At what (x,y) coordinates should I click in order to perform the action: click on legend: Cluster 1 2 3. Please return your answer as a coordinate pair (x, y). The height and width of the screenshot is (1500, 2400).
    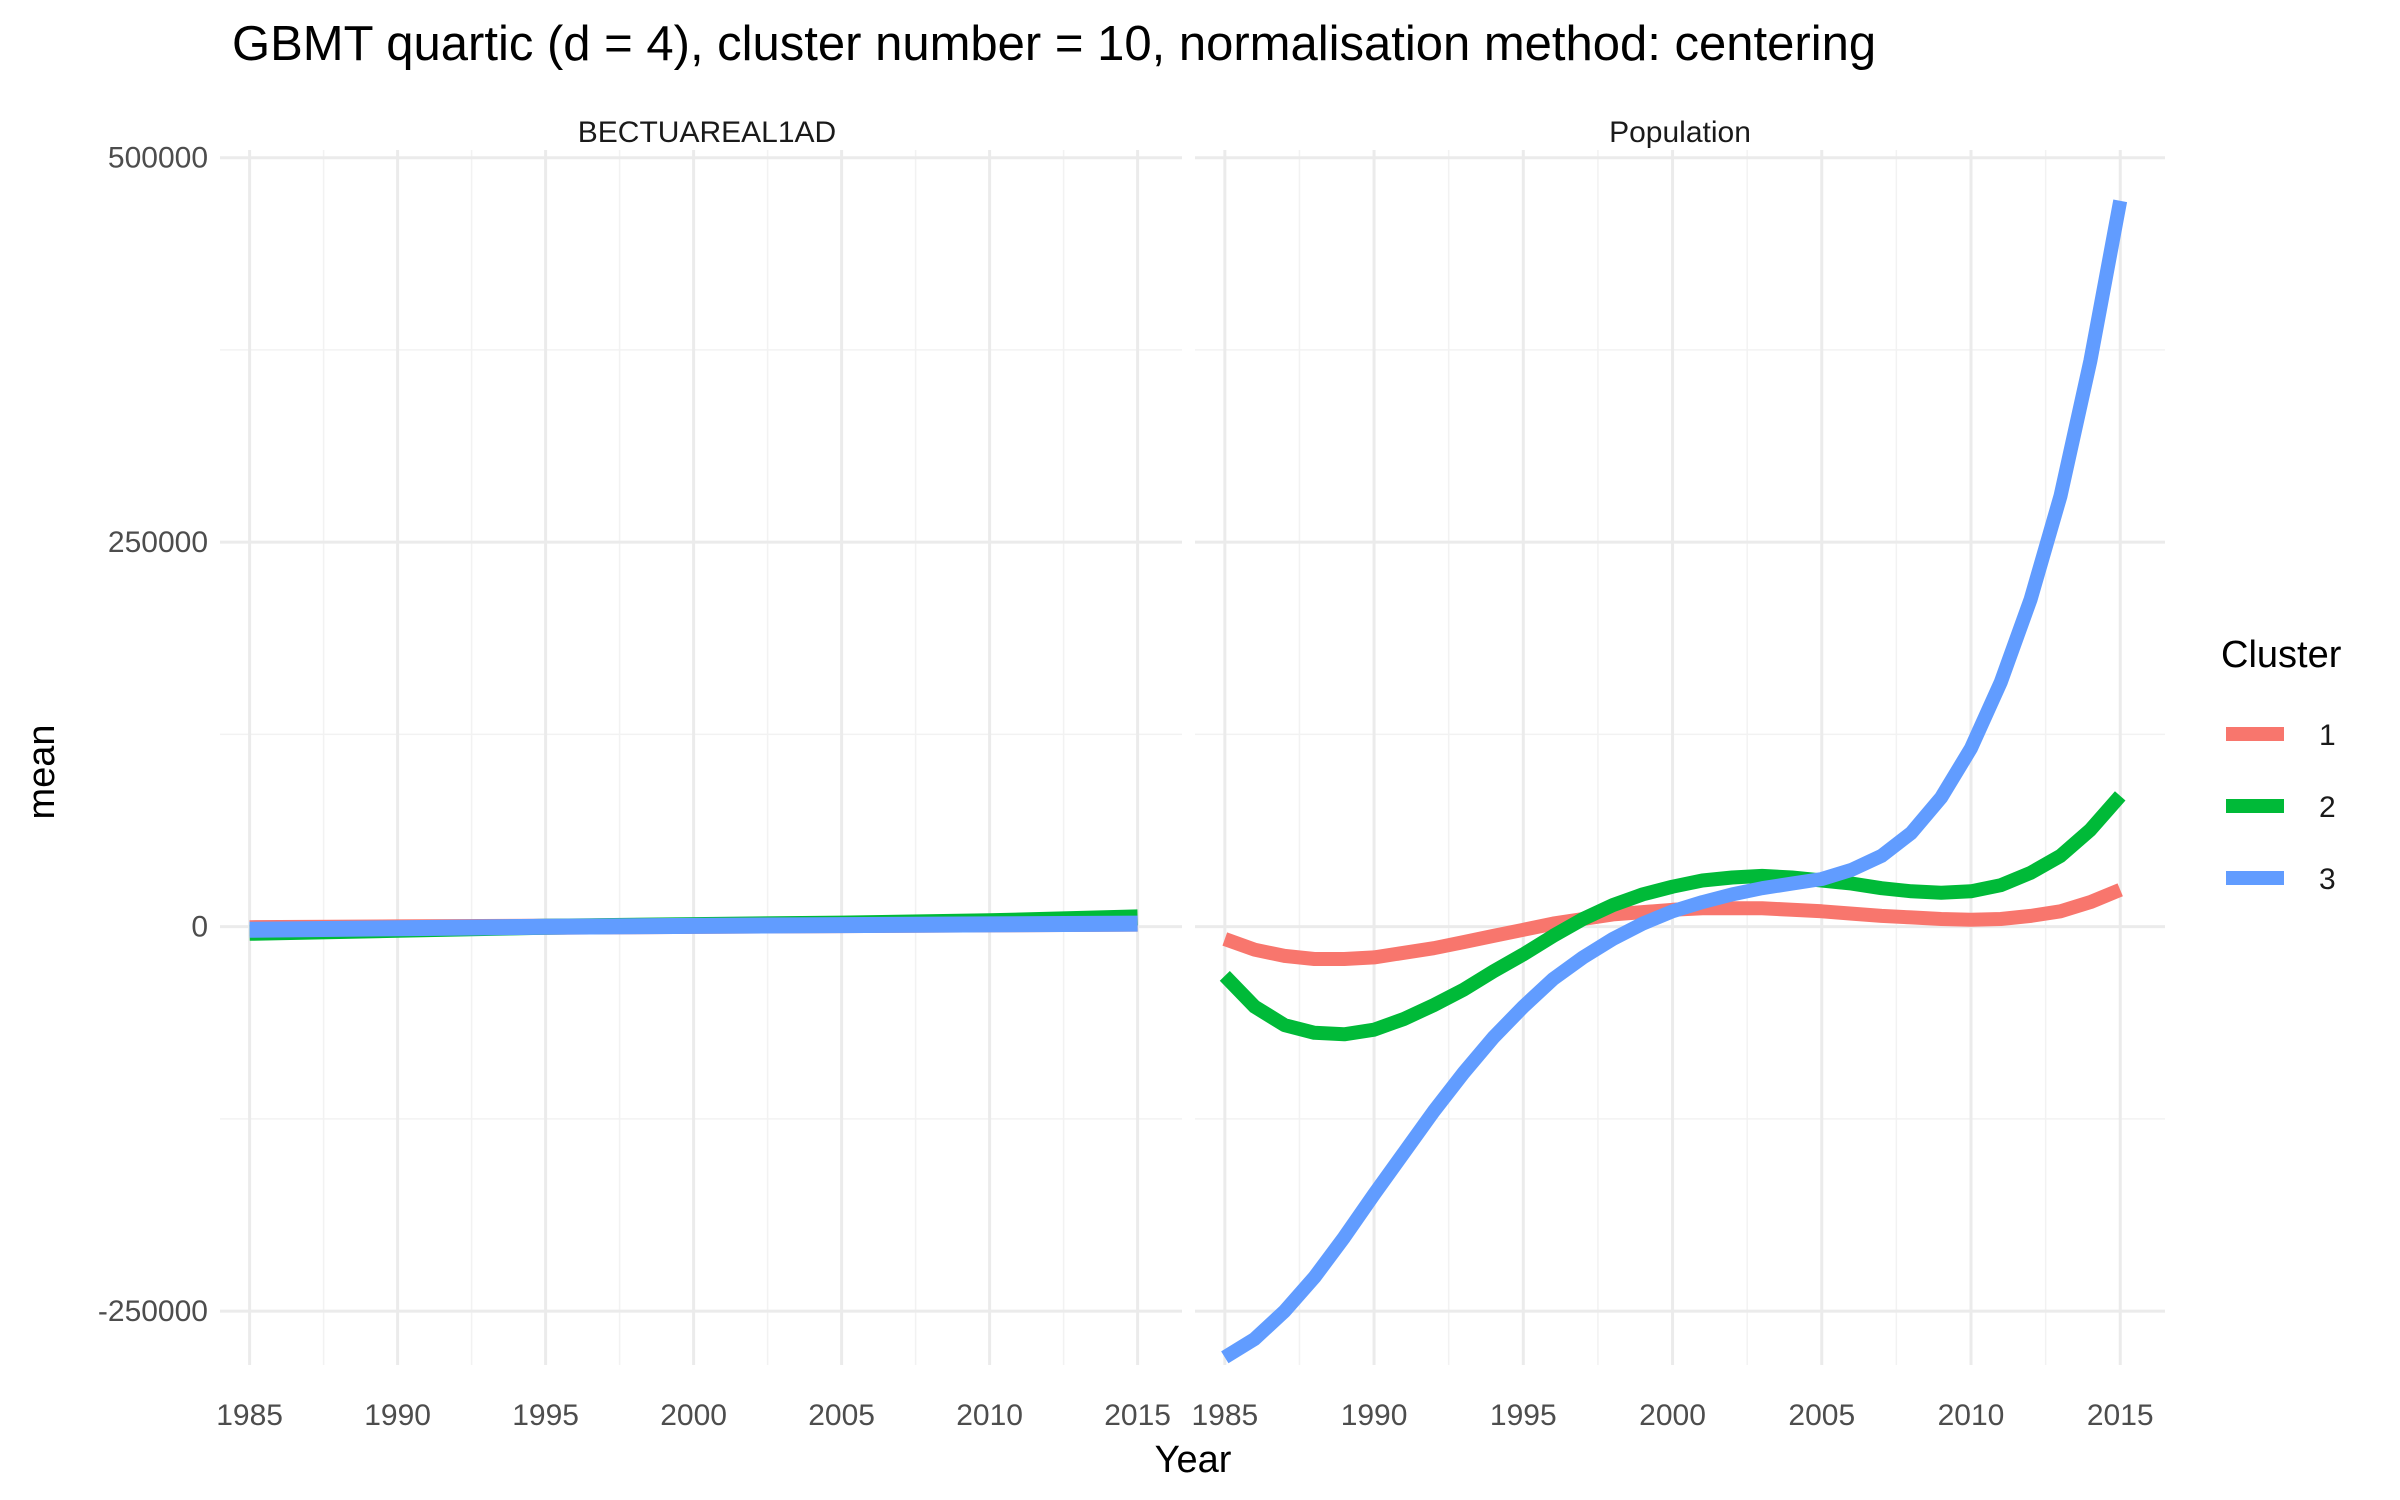
    Looking at the image, I should click on (2281, 765).